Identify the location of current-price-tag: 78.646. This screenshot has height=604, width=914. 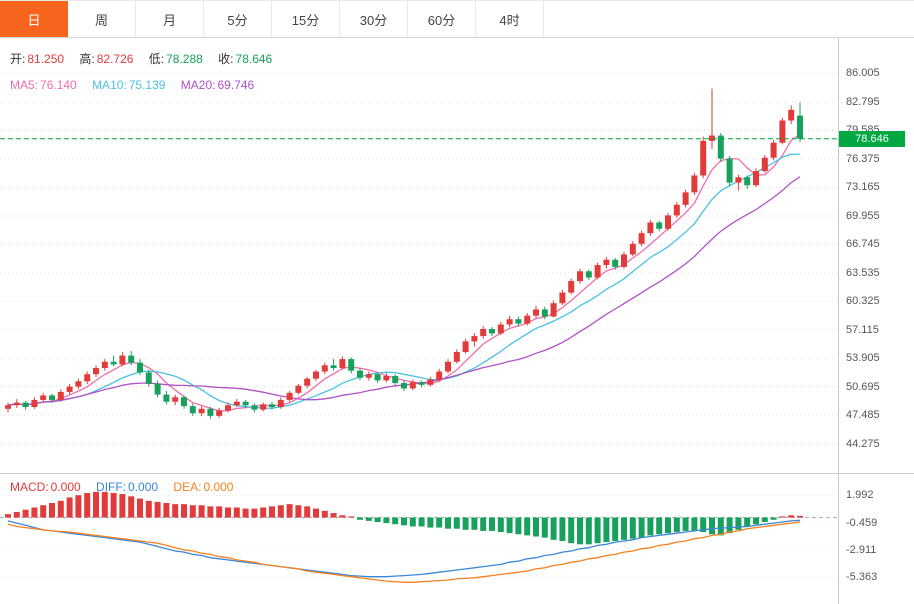
(872, 138).